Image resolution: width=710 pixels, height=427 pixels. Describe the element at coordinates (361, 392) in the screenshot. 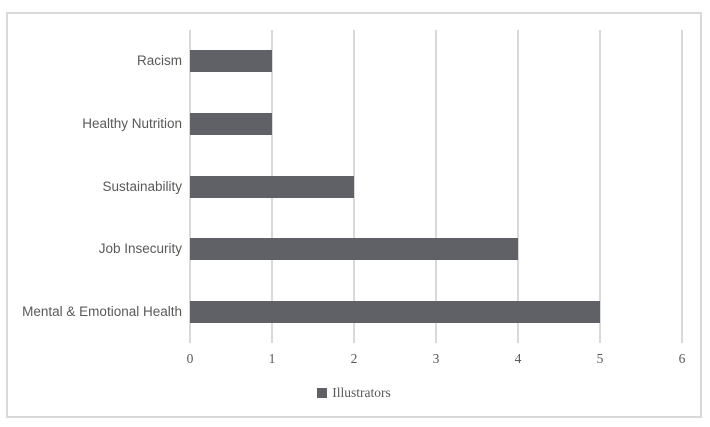

I see `legend-label: Illustrators` at that location.